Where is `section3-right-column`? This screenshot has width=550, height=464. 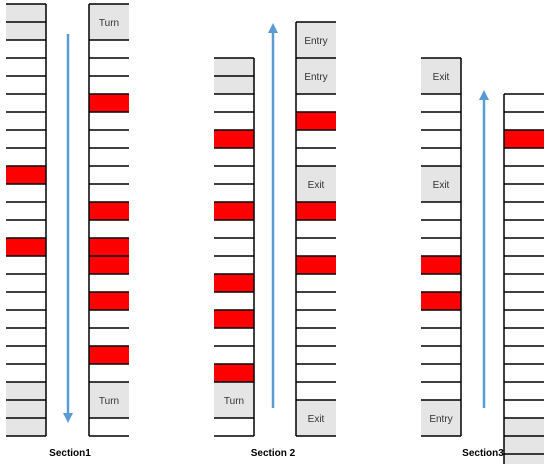
section3-right-column is located at coordinates (523, 278).